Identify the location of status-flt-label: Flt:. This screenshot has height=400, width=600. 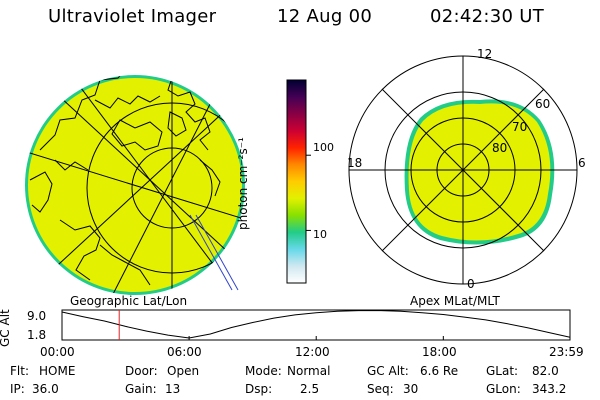
(19, 371).